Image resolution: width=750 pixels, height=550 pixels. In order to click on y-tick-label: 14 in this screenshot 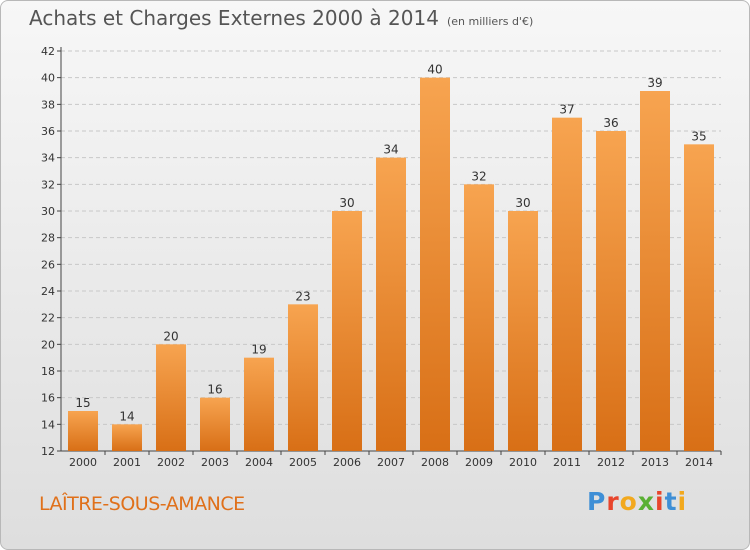, I will do `click(48, 424)`.